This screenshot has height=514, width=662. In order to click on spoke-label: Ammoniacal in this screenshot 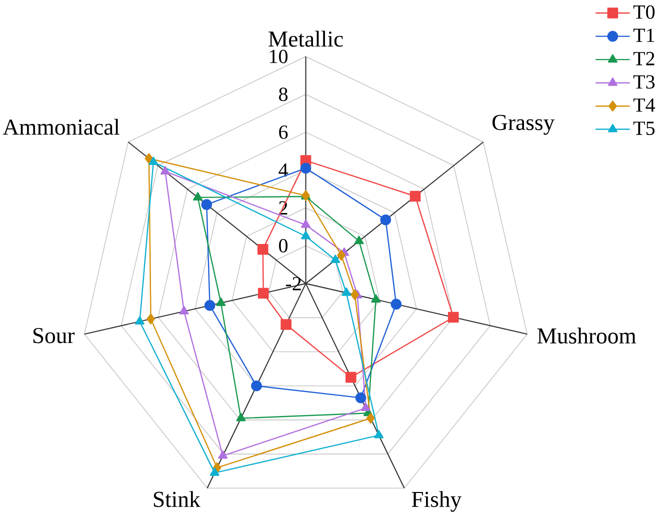, I will do `click(61, 126)`.